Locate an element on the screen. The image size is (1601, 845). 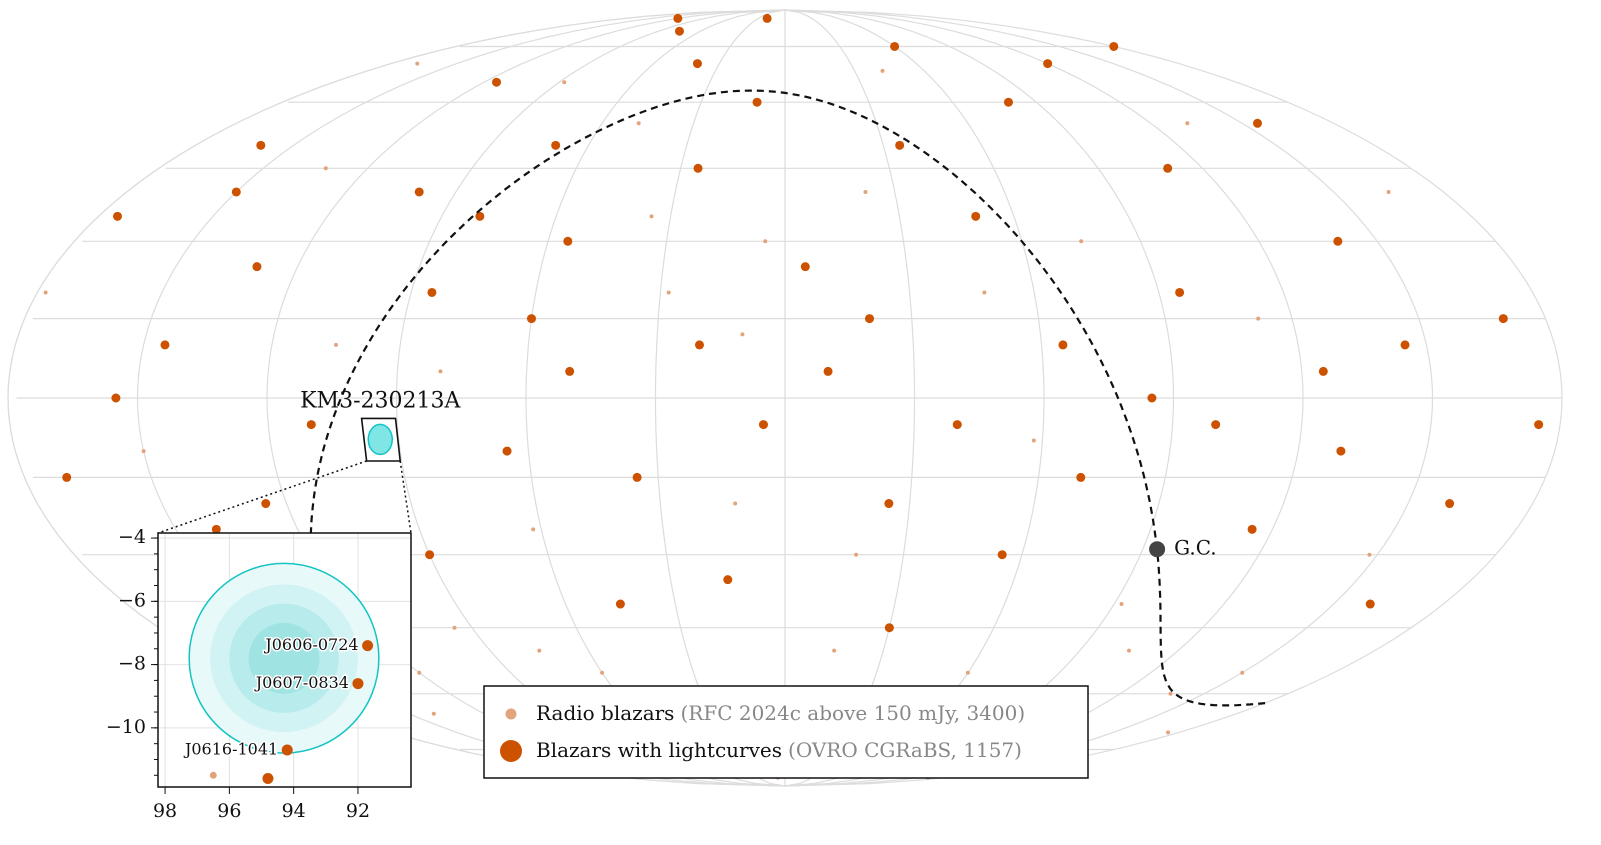
point-label: J0606-0724 is located at coordinates (310, 644).